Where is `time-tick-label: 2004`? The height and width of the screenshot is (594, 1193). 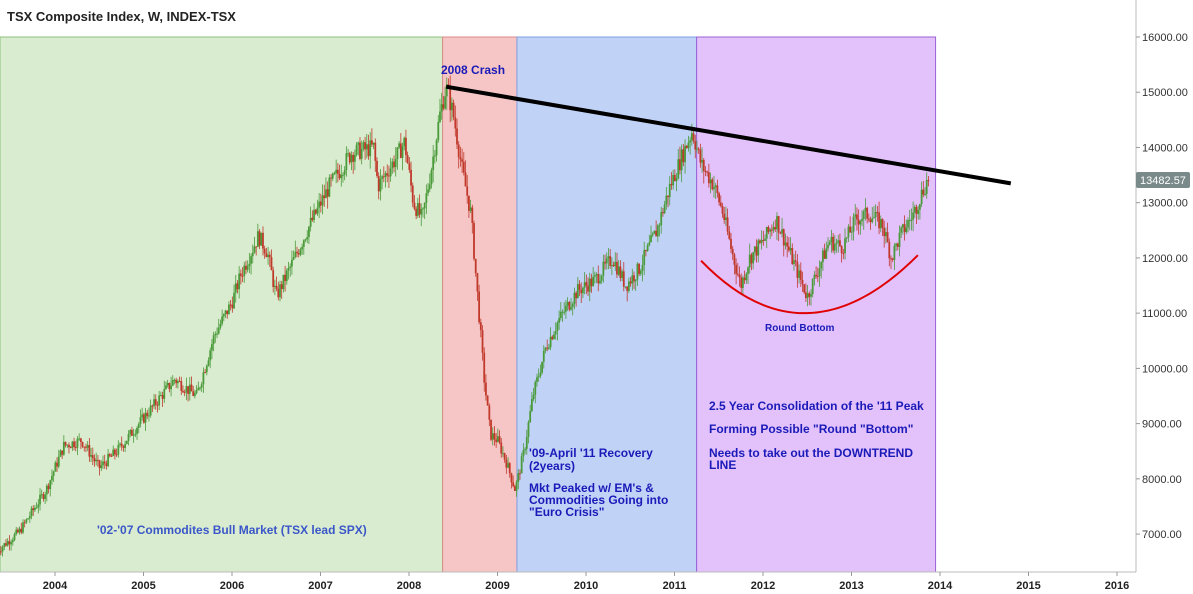
time-tick-label: 2004 is located at coordinates (55, 586).